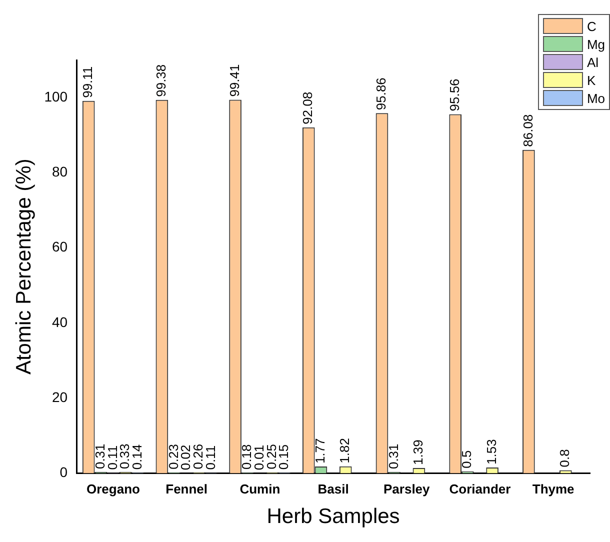  What do you see at coordinates (466, 459) in the screenshot?
I see `data-label: 0.5` at bounding box center [466, 459].